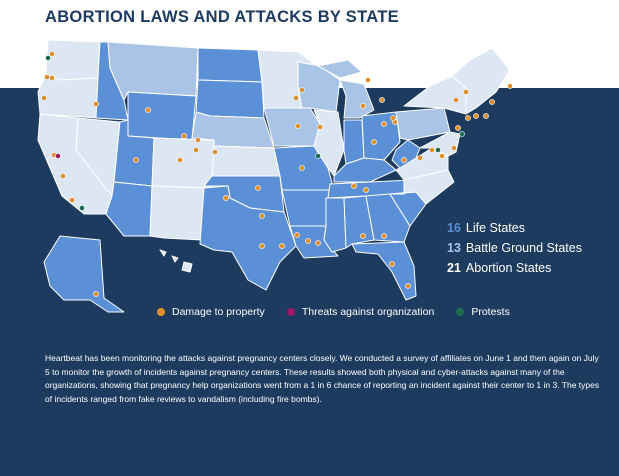 The image size is (619, 476). Describe the element at coordinates (306, 208) in the screenshot. I see `state-ar` at that location.